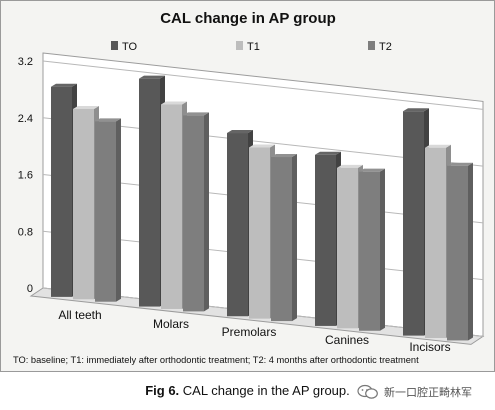  Describe the element at coordinates (428, 393) in the screenshot. I see `watermark-text: 新一口腔正畸林军` at that location.